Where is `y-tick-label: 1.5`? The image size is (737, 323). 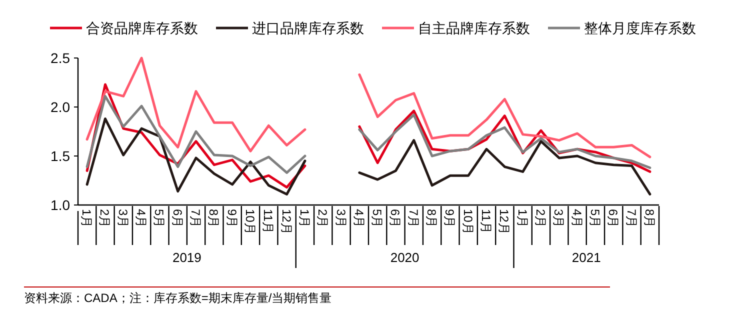
y-tick-label: 1.5 is located at coordinates (60, 156).